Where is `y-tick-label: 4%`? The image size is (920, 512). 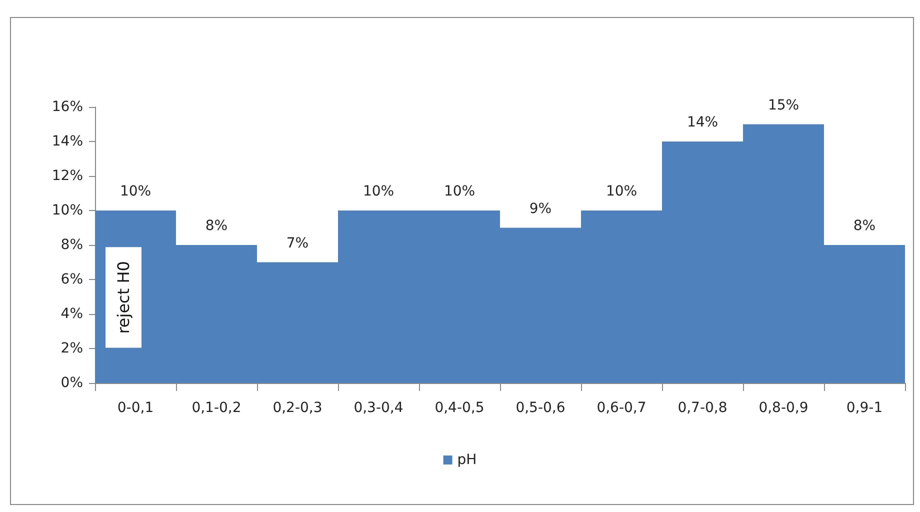
y-tick-label: 4% is located at coordinates (71, 314).